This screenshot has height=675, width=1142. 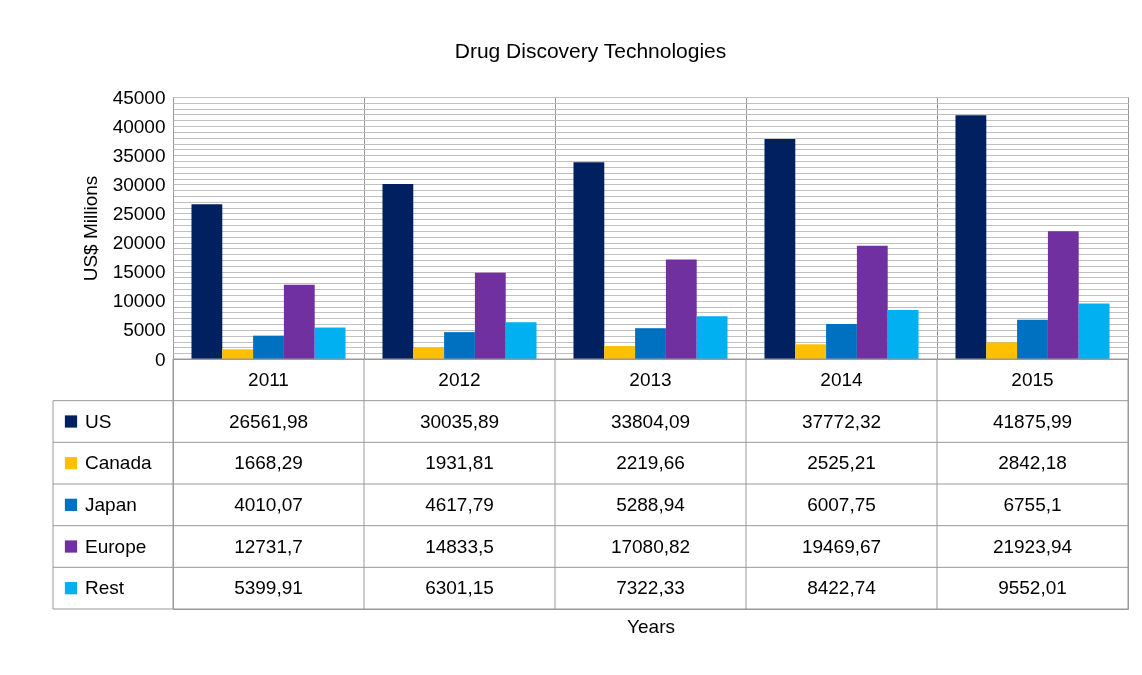 I want to click on x-tick-label: 2014, so click(x=842, y=379).